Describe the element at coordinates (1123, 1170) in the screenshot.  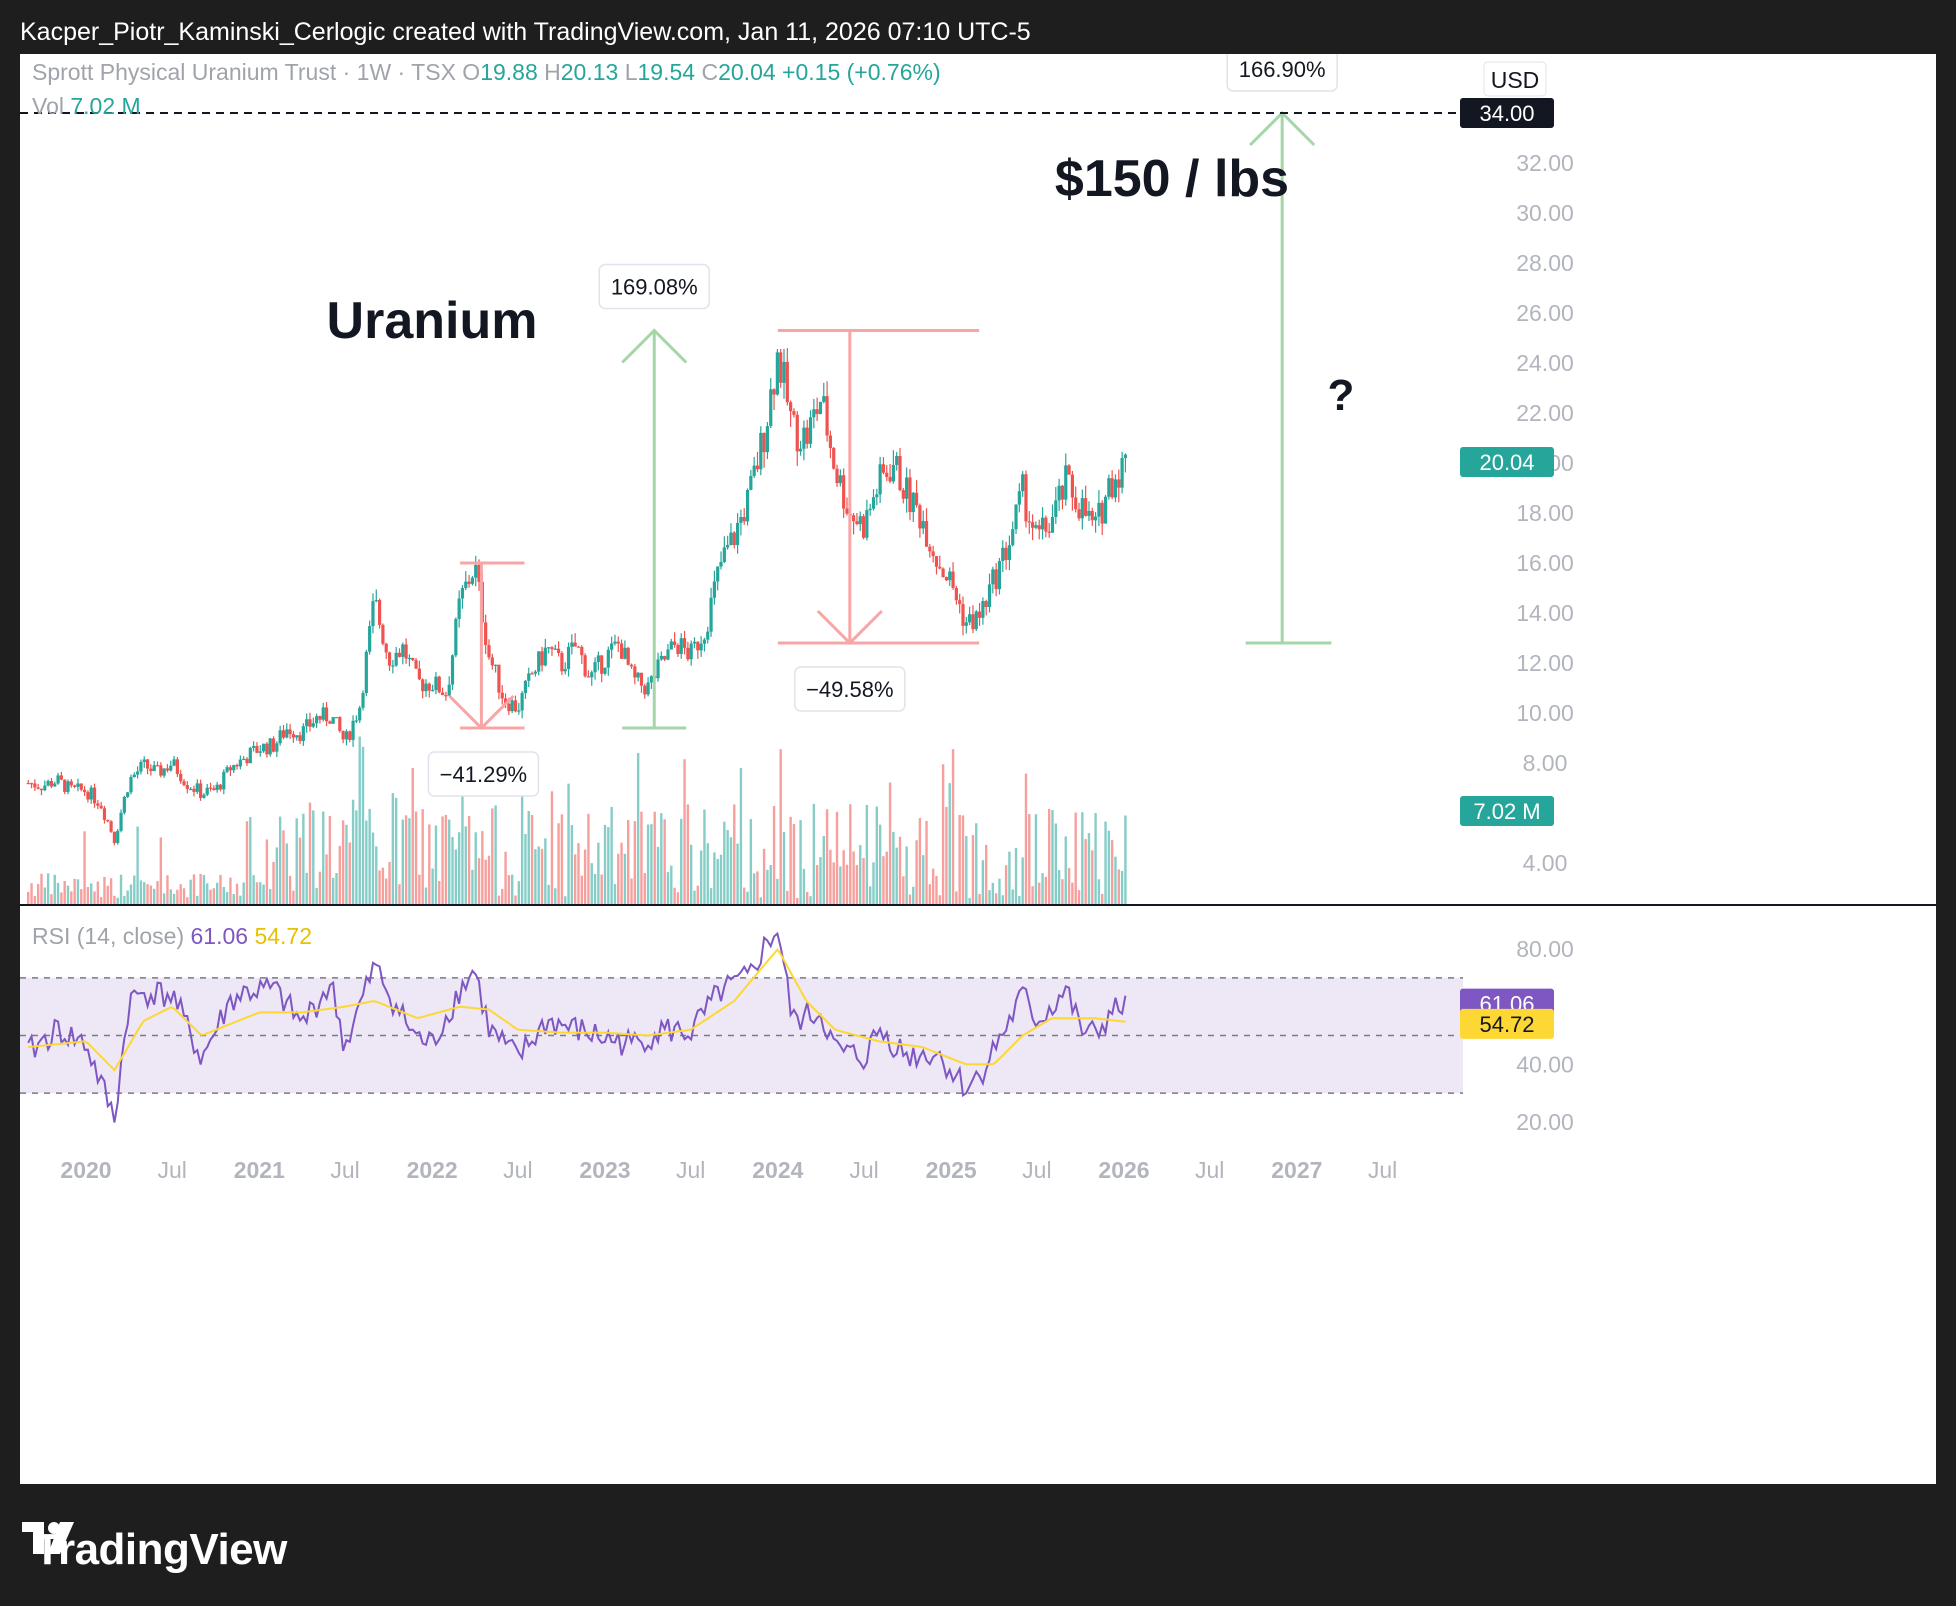
I see `time-tick-label: 2026` at that location.